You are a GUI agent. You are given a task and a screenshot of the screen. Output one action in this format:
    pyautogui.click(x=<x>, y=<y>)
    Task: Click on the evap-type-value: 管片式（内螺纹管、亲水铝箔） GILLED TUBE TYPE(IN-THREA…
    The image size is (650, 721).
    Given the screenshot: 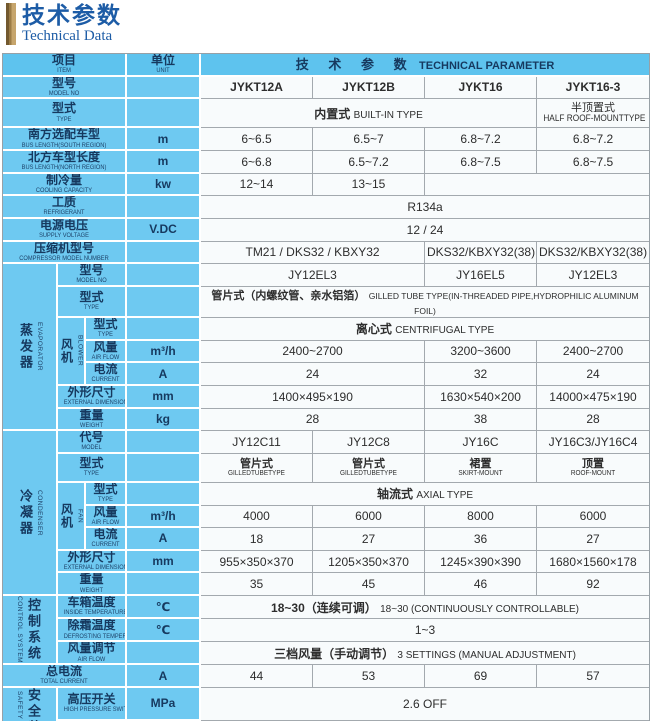 What is the action you would take?
    pyautogui.click(x=425, y=302)
    